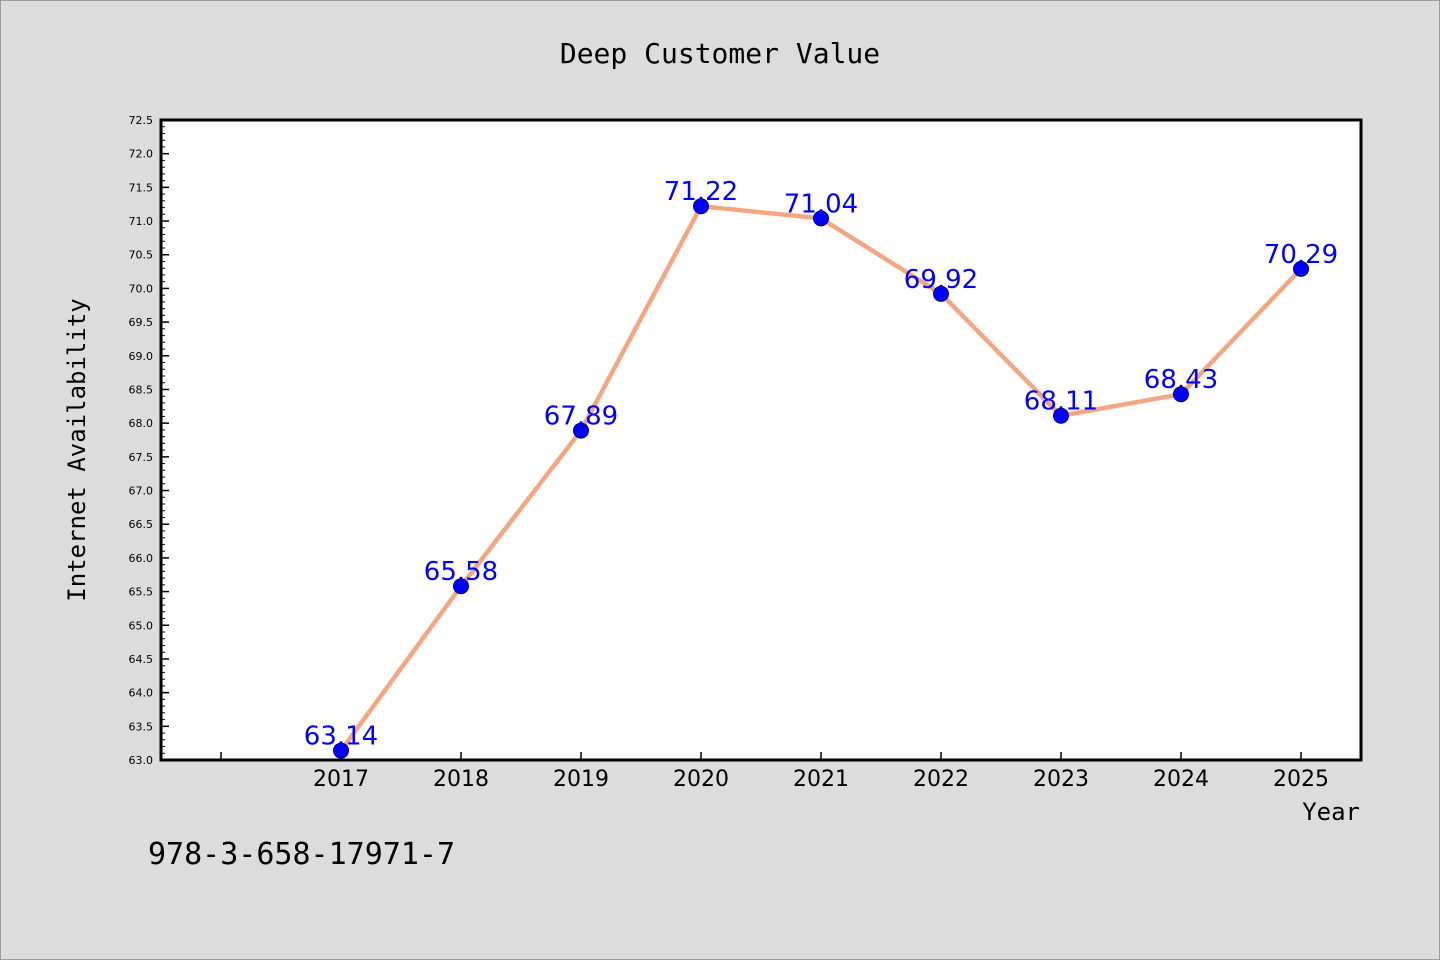  I want to click on y-tick-label: 67.5, so click(141, 457).